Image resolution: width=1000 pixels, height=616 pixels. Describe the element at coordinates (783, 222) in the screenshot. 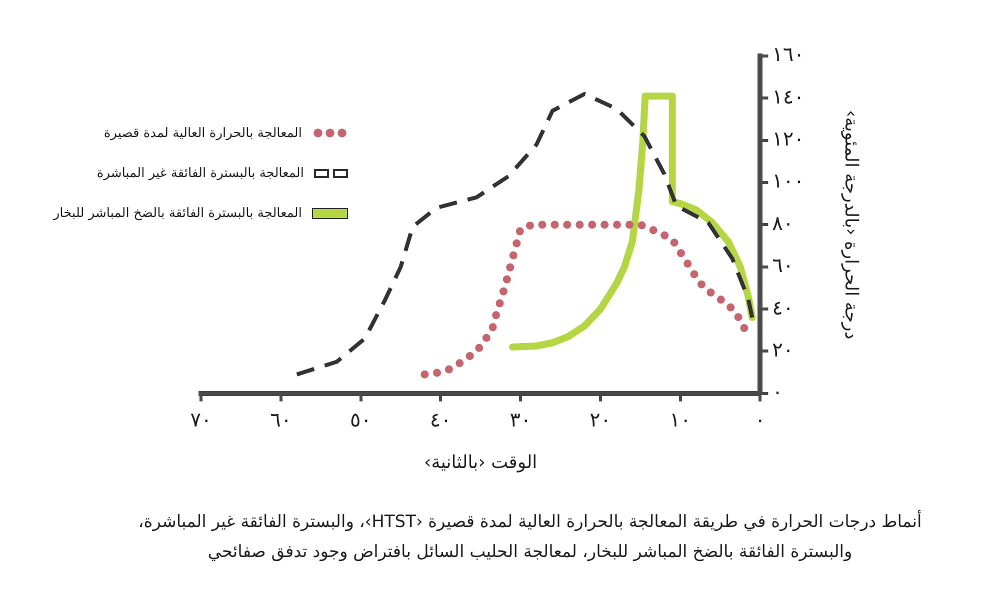

I see `y-tick-label: ٨٠` at that location.